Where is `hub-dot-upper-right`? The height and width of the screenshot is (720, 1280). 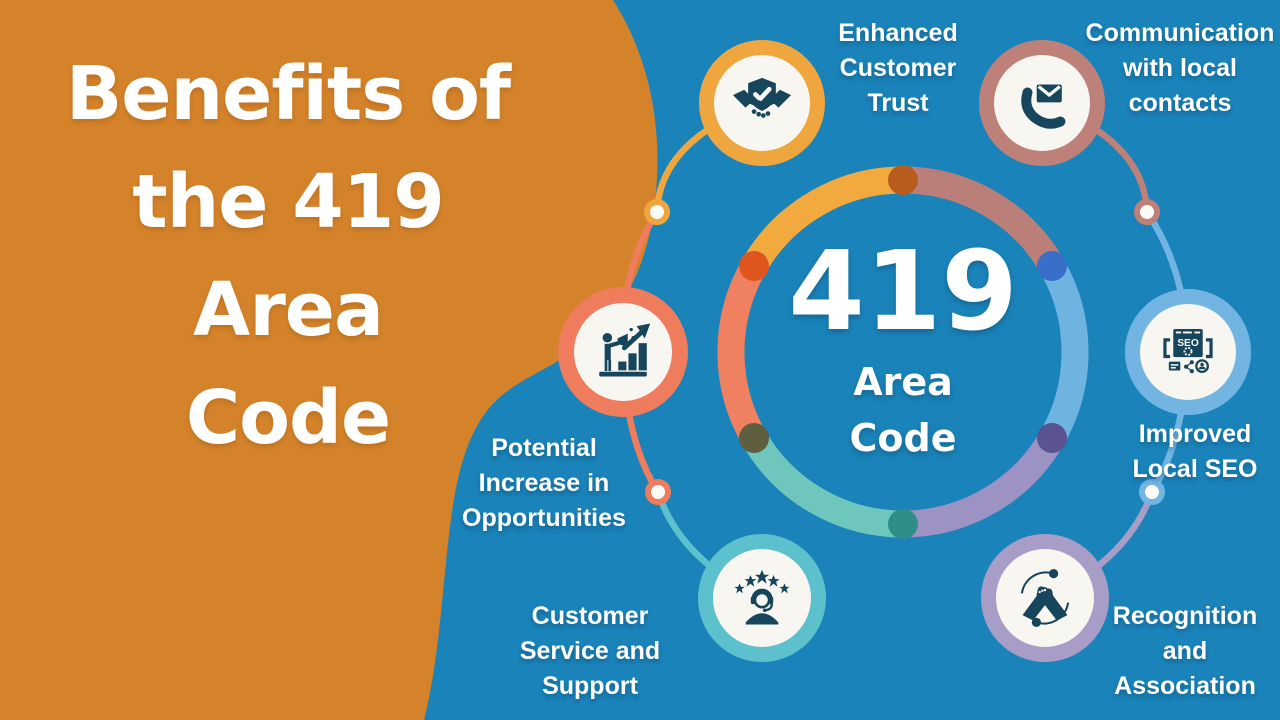
hub-dot-upper-right is located at coordinates (1052, 266).